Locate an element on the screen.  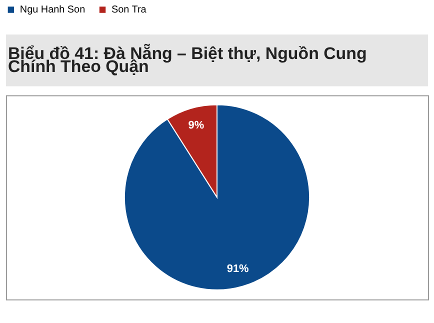
data-label: 91% is located at coordinates (238, 268).